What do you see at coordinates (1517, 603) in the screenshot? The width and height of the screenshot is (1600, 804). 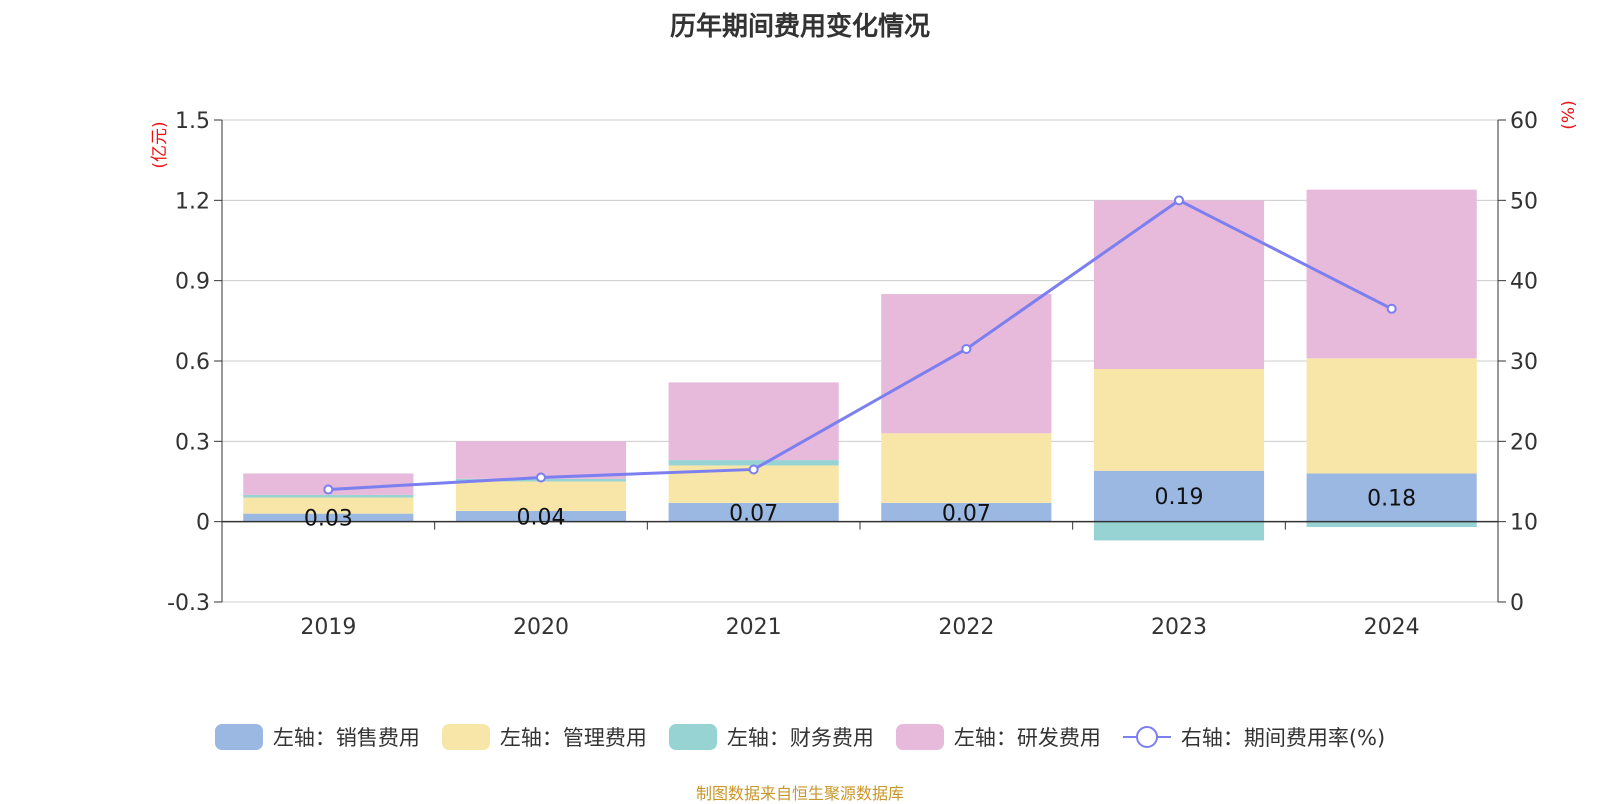 I see `right-tick-label-0: 0` at bounding box center [1517, 603].